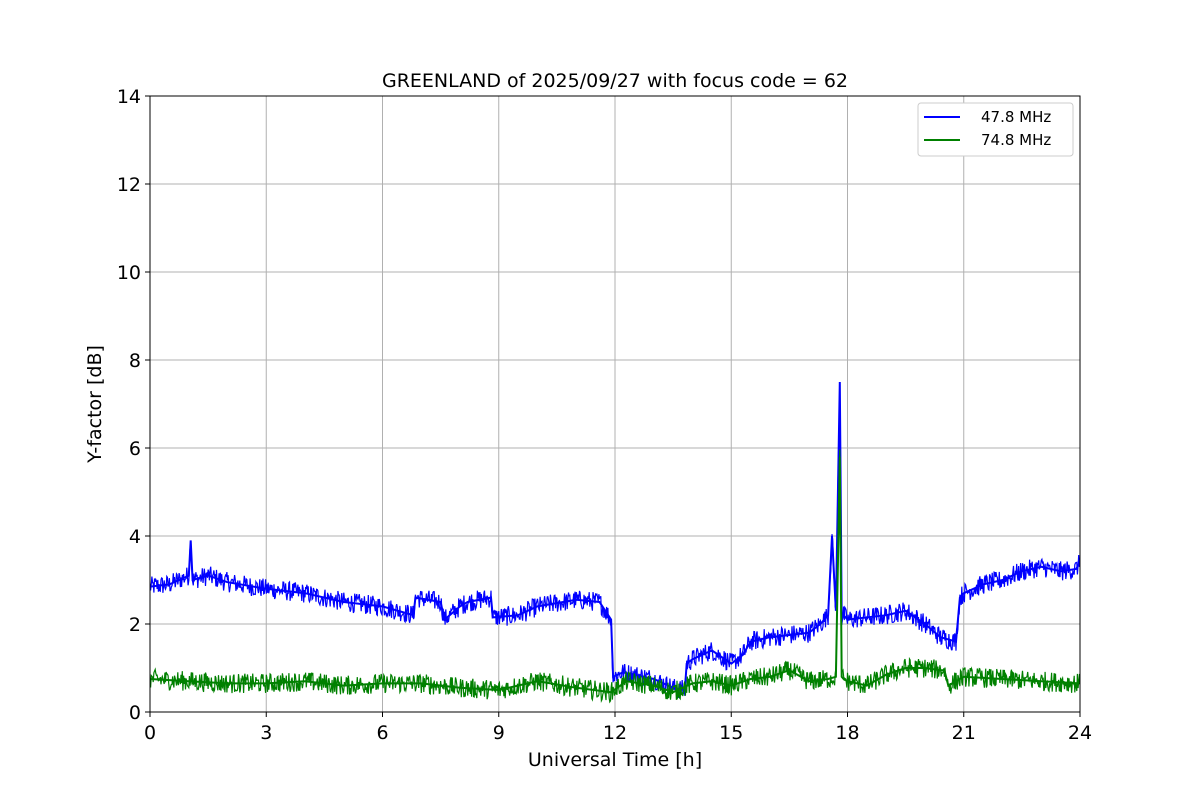  What do you see at coordinates (135, 449) in the screenshot?
I see `y-tick-label: 6` at bounding box center [135, 449].